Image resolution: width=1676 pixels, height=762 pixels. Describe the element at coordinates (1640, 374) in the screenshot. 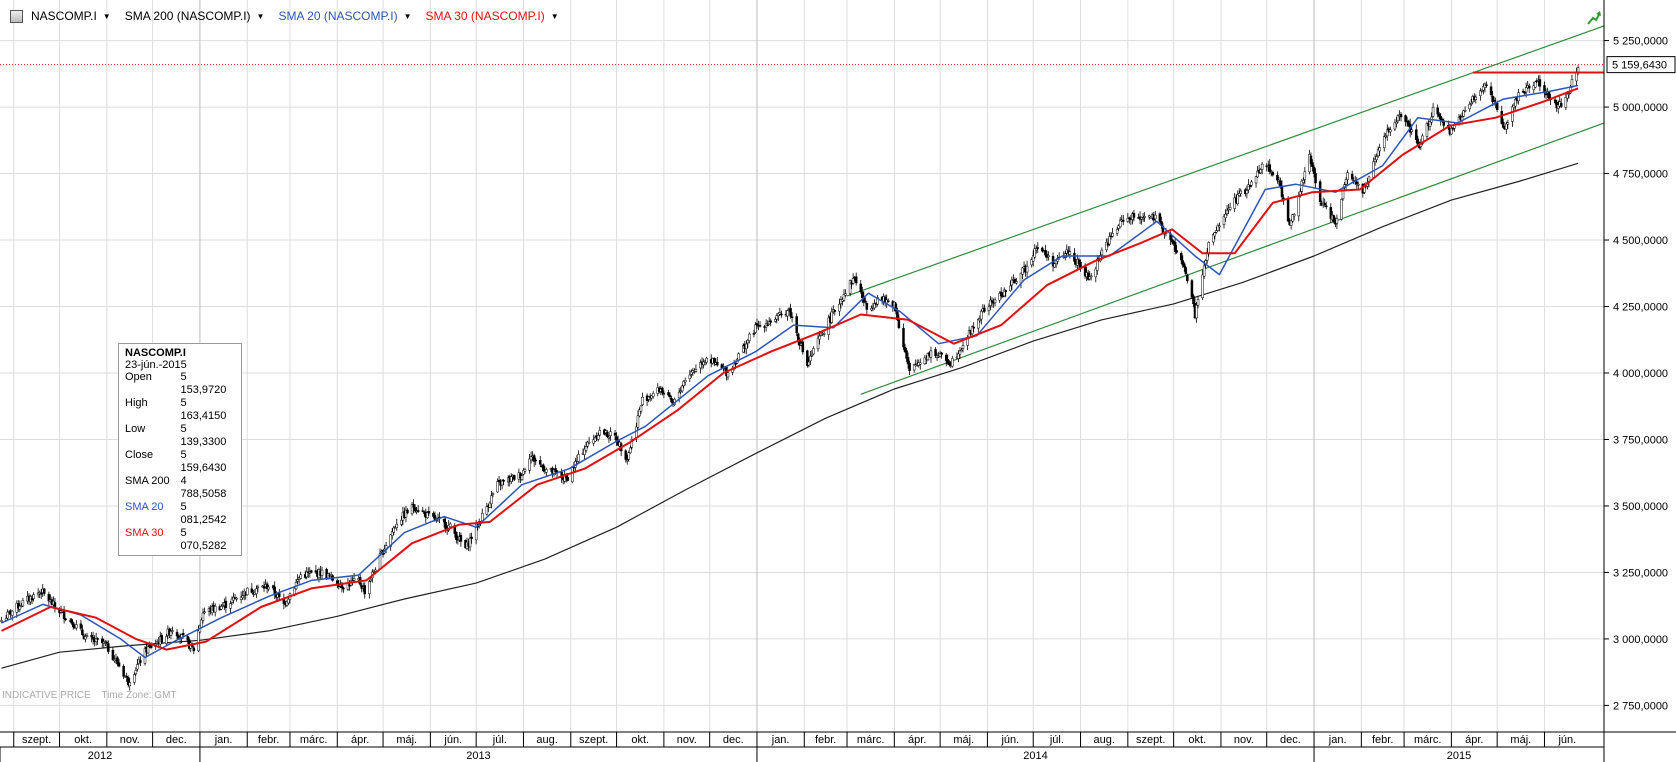

I see `y-tick-label: 4 000,0000` at that location.